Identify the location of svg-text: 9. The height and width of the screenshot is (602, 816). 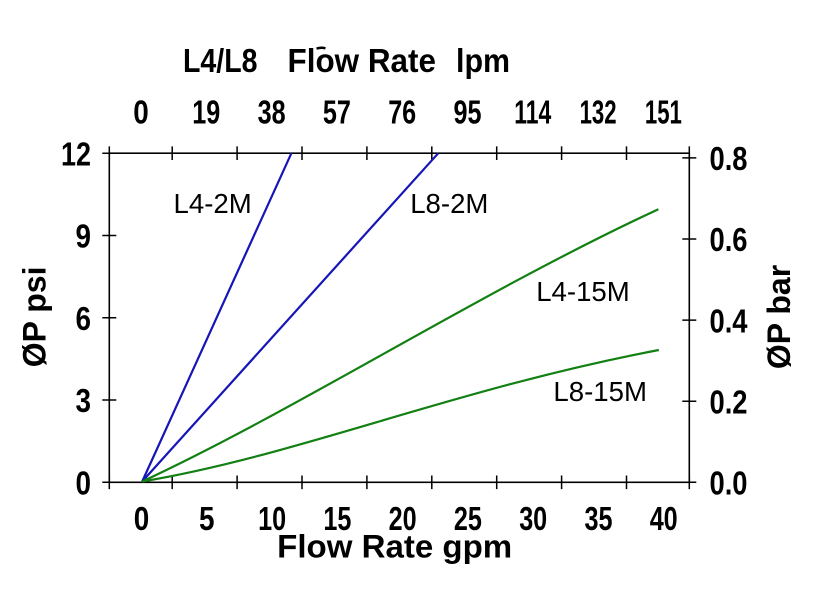
(84, 236).